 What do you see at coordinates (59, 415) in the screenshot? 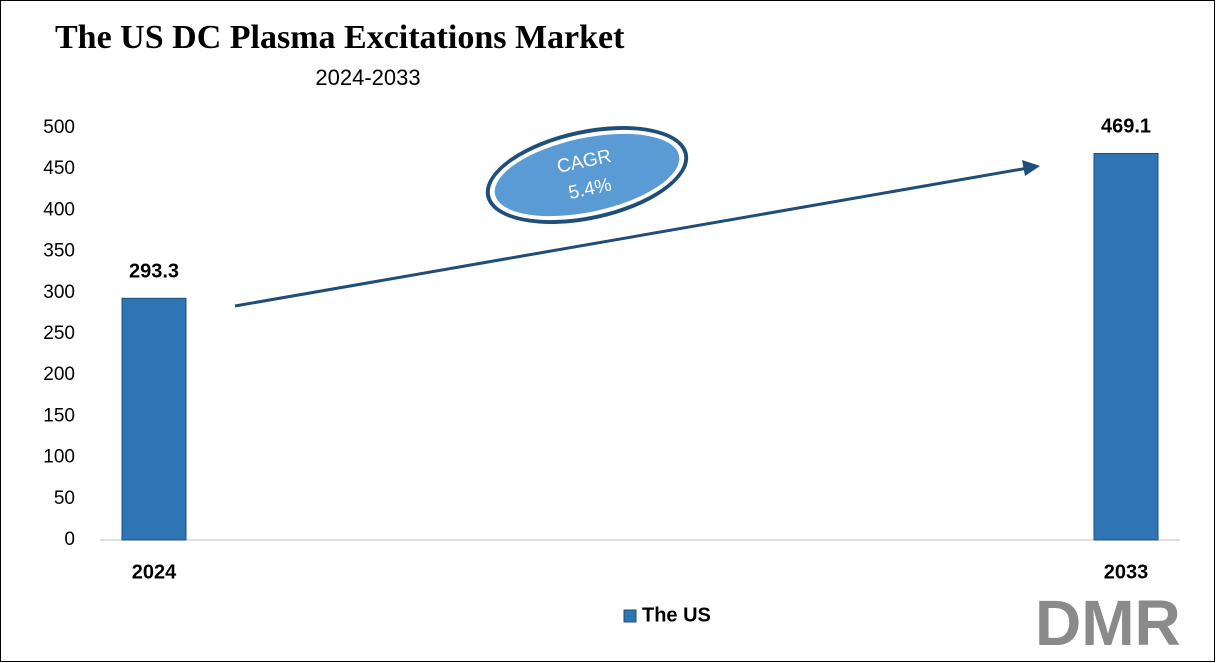
I see `y-tick-label: 150` at bounding box center [59, 415].